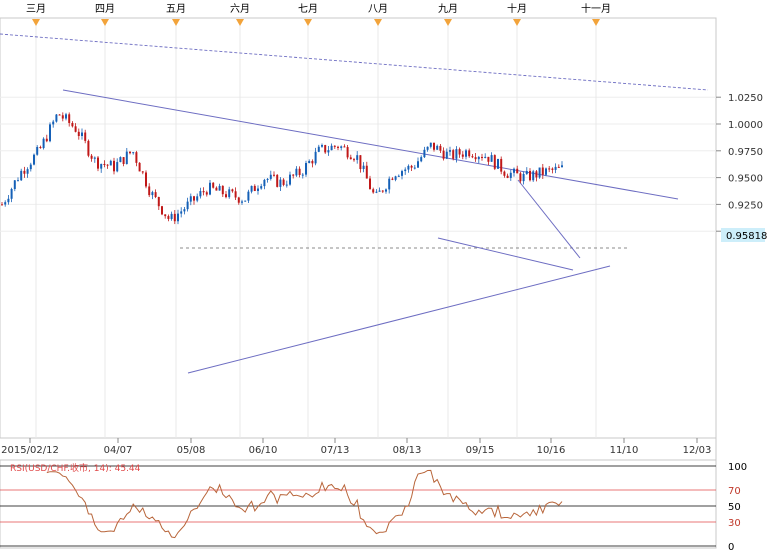 The height and width of the screenshot is (554, 774). I want to click on month-markers: 三月 四月 五月 六月 七月 八月 九月 十月 十一月, so click(318, 14).